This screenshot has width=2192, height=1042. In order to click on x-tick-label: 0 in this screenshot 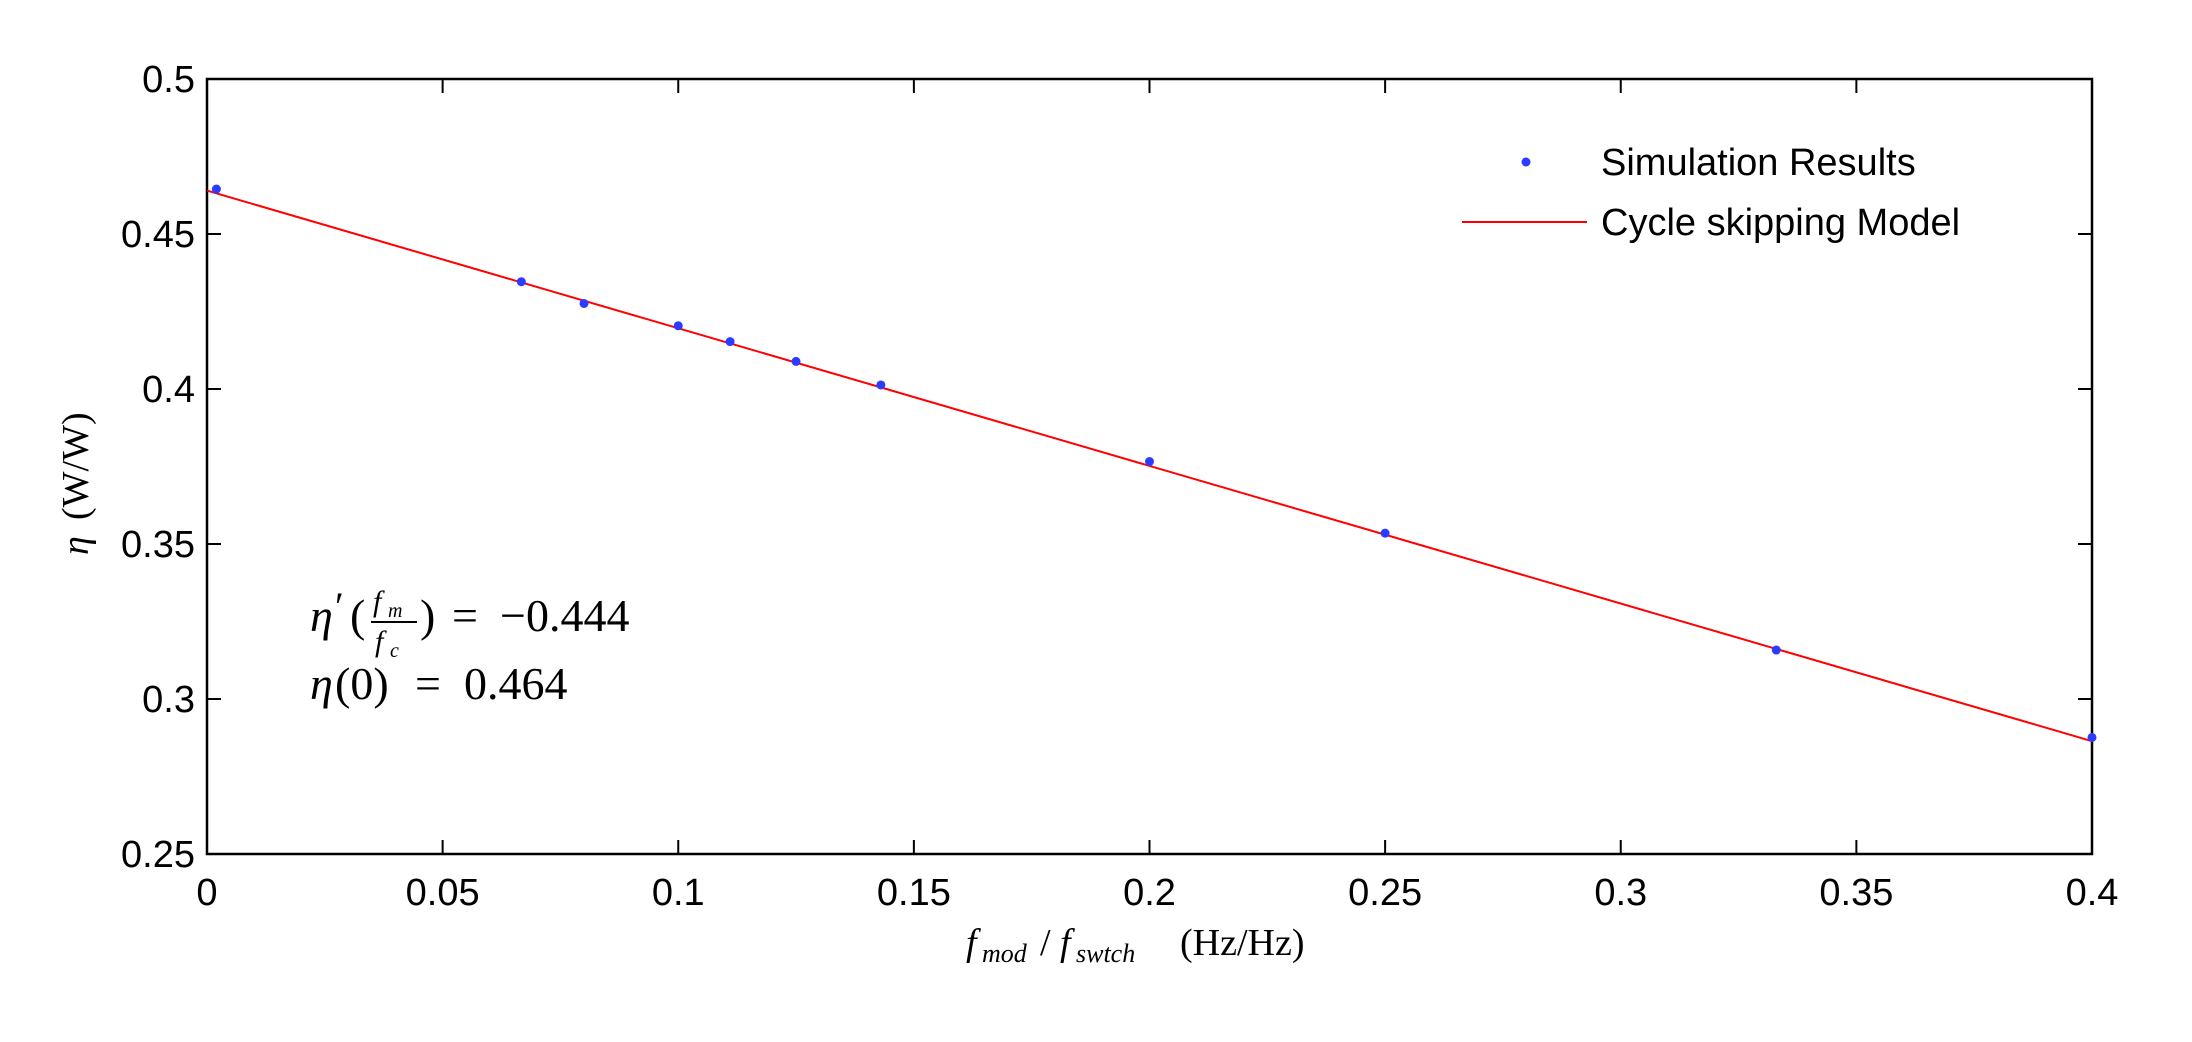, I will do `click(206, 893)`.